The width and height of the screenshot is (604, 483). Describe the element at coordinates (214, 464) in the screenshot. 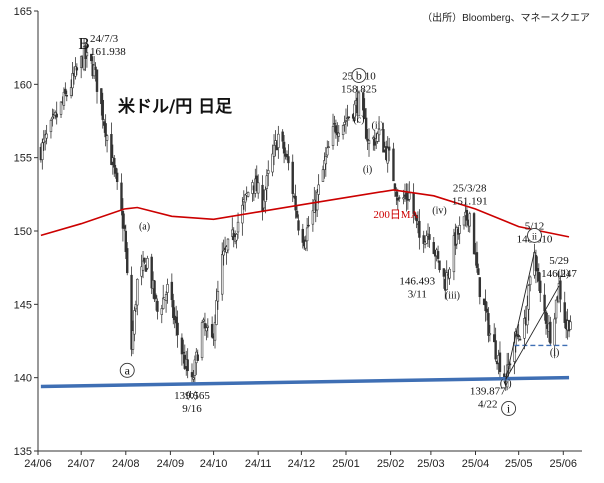

I see `x-tick-label: 24/10` at that location.